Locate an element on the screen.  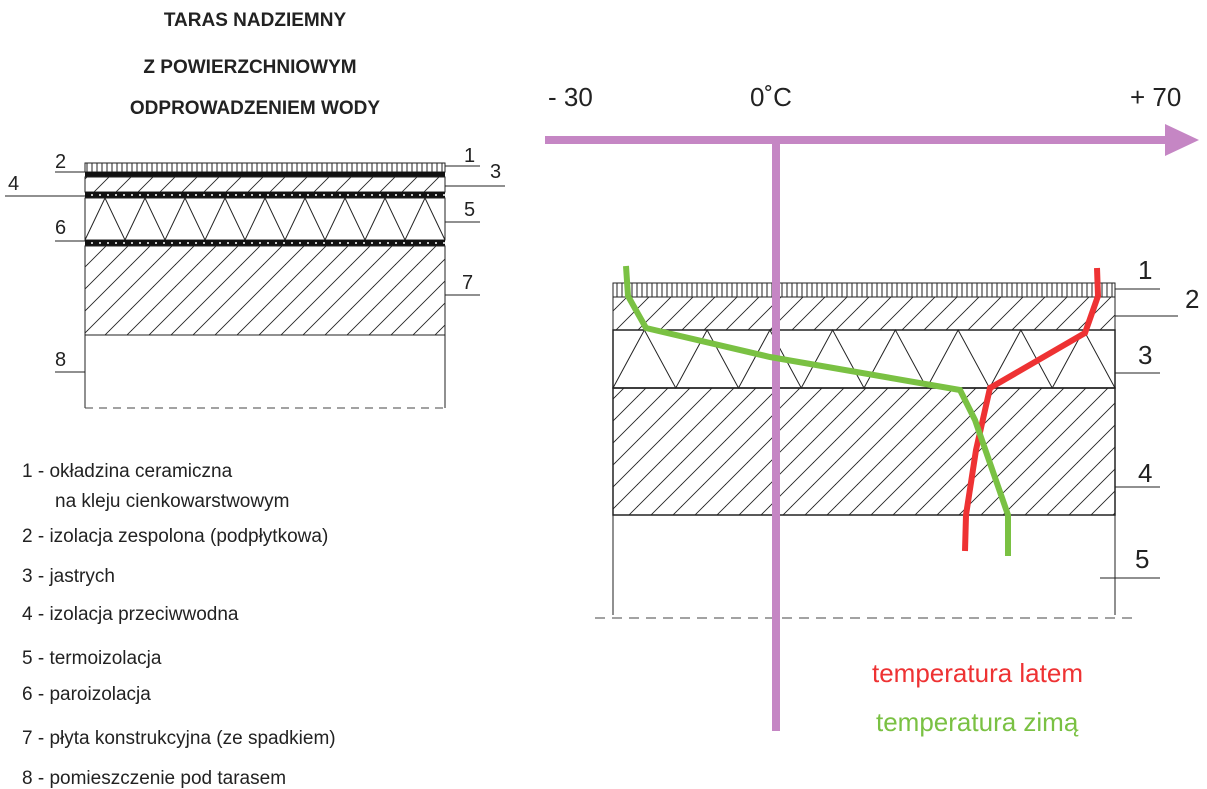
title-line: ODPROWADZENIEM WODY is located at coordinates (255, 108).